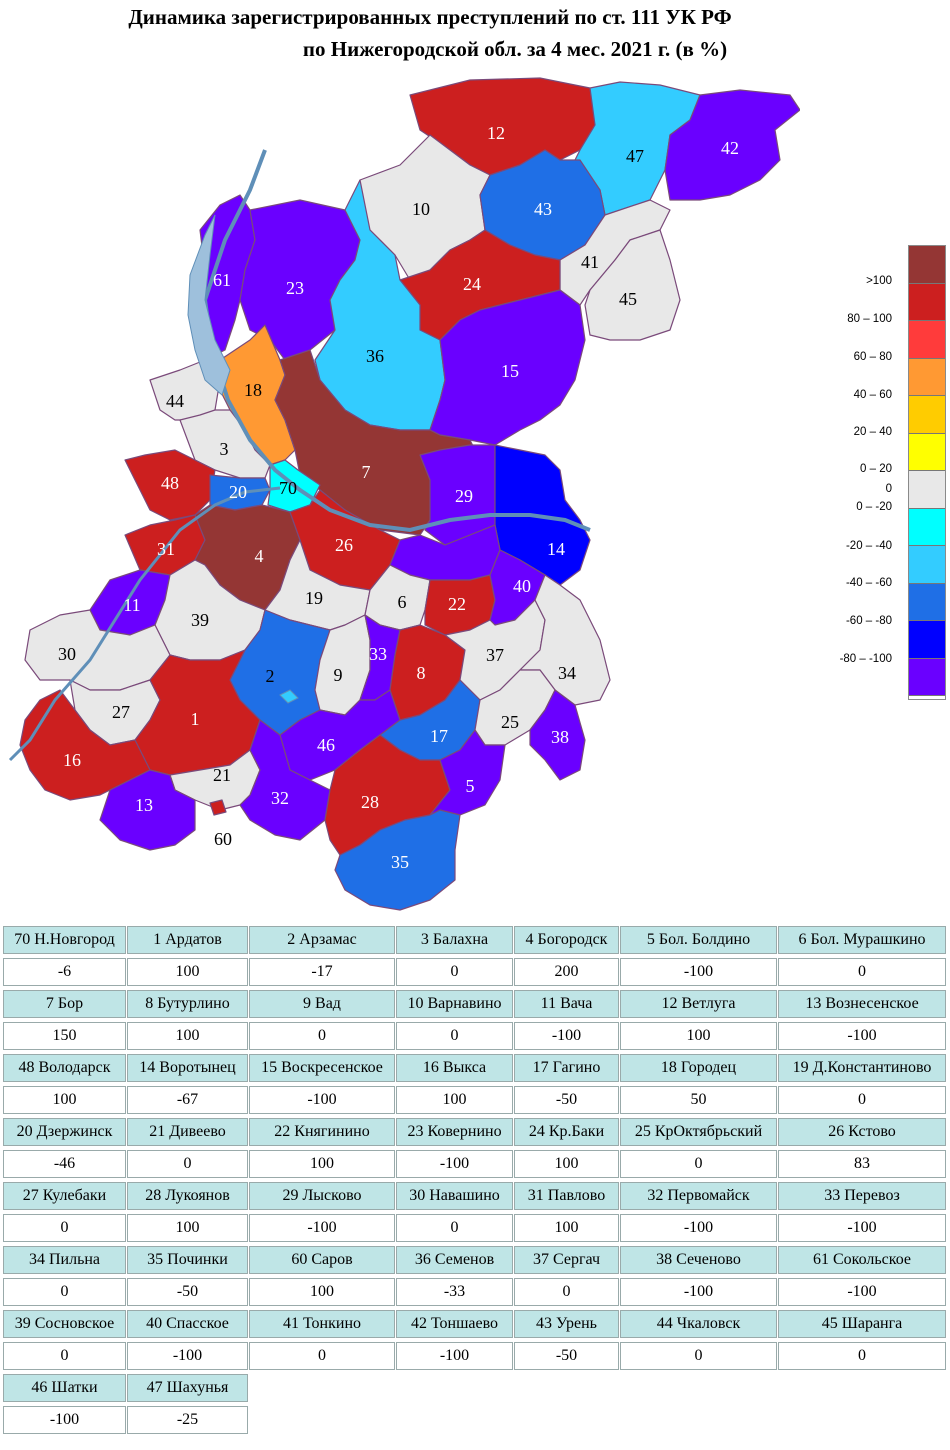 The width and height of the screenshot is (950, 1450). Describe the element at coordinates (862, 1324) in the screenshot. I see `district-name-cell: 45 Шаранга` at that location.